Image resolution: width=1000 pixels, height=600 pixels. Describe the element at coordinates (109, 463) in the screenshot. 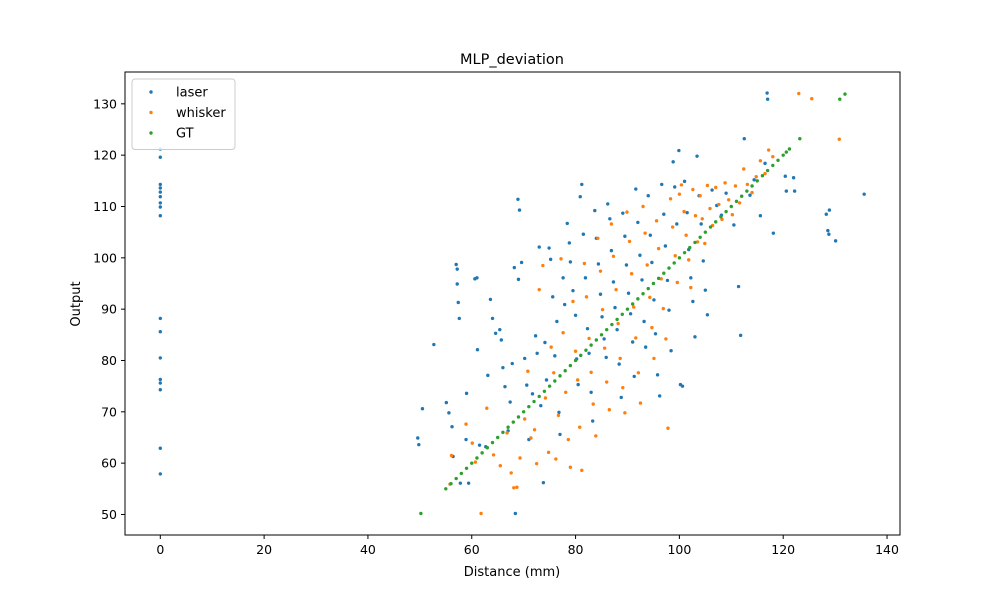

I see `y-tick-label: 60` at that location.